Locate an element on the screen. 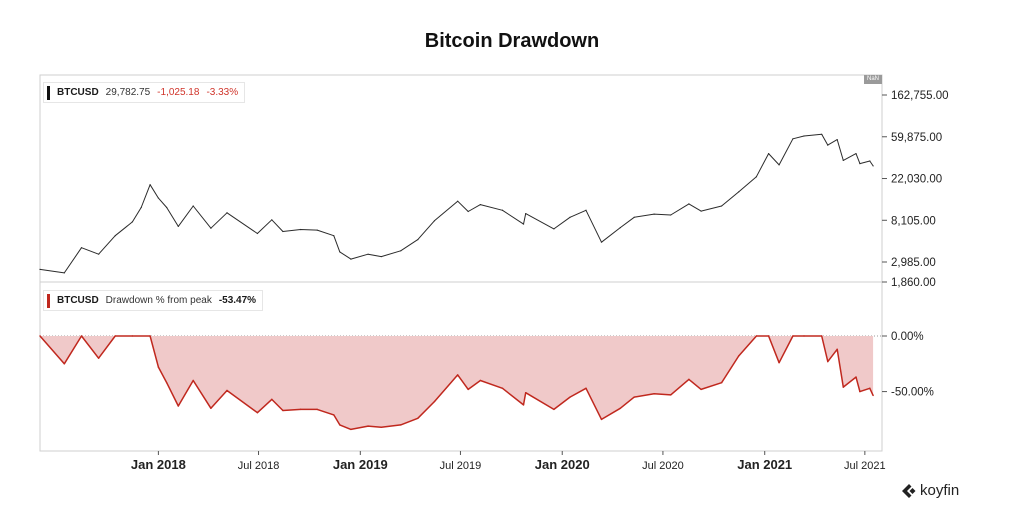  price-legend-swatch is located at coordinates (48, 92).